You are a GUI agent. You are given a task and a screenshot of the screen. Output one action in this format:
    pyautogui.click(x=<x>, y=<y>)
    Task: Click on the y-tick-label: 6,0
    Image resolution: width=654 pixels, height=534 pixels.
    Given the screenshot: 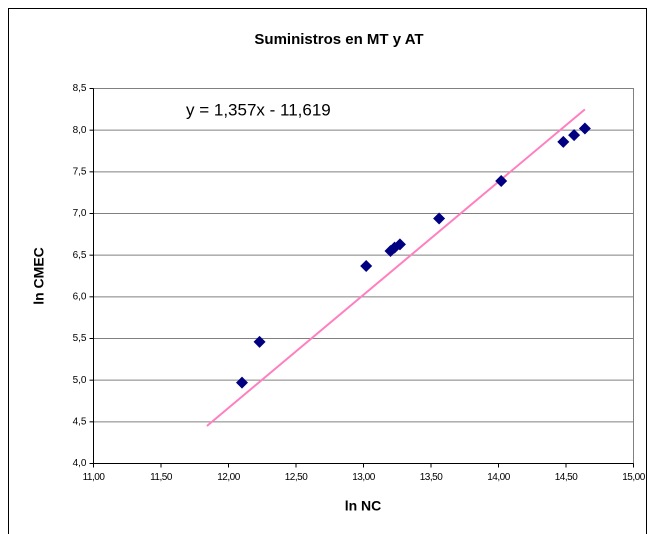 What is the action you would take?
    pyautogui.click(x=80, y=296)
    